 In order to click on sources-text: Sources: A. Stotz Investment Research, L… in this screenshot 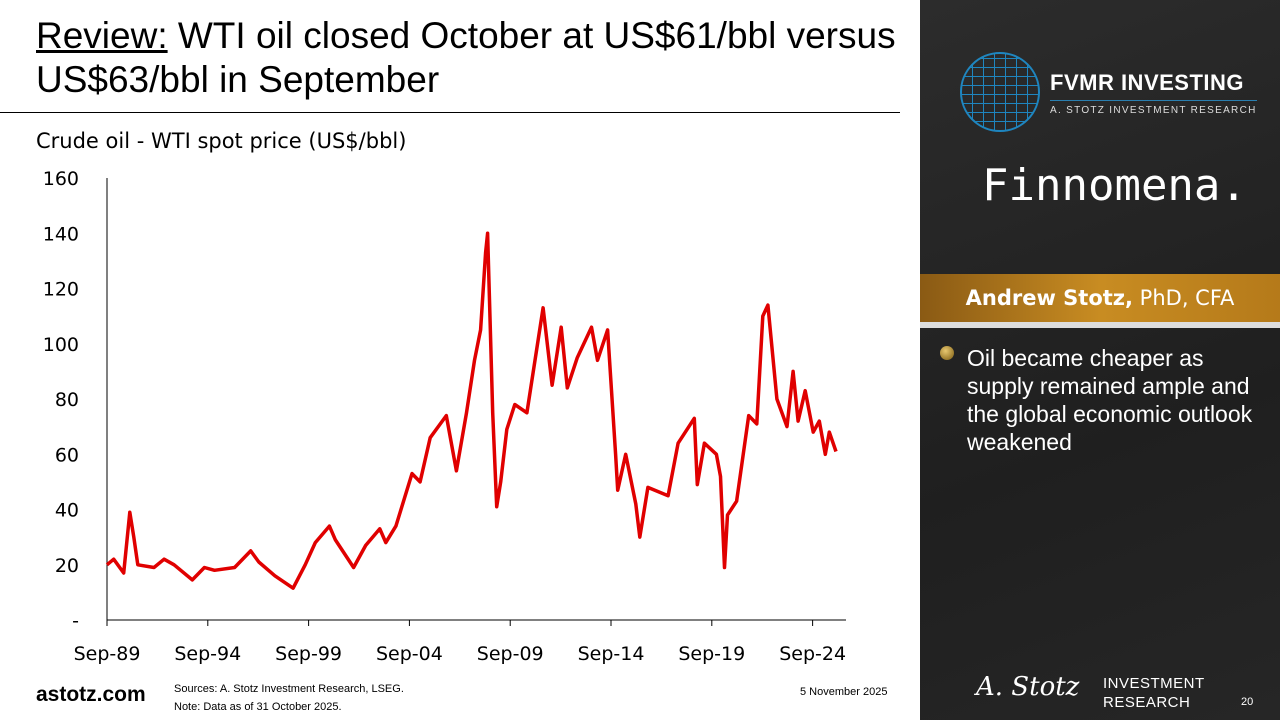, I will do `click(289, 689)`.